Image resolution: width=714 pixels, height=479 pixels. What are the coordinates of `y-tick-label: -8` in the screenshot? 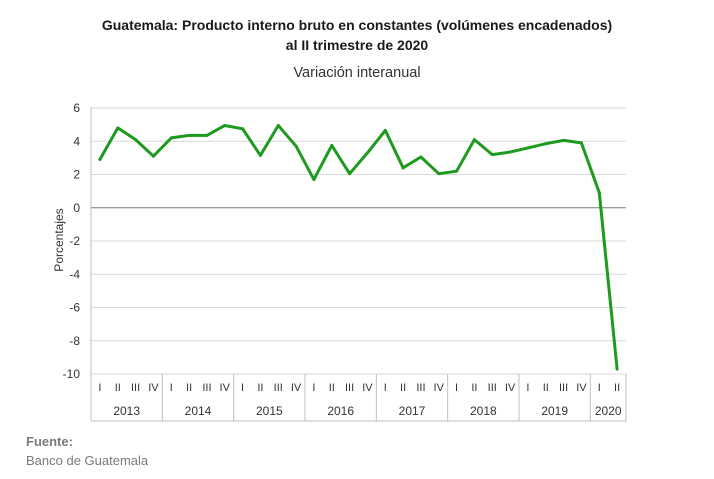 It's located at (74, 341).